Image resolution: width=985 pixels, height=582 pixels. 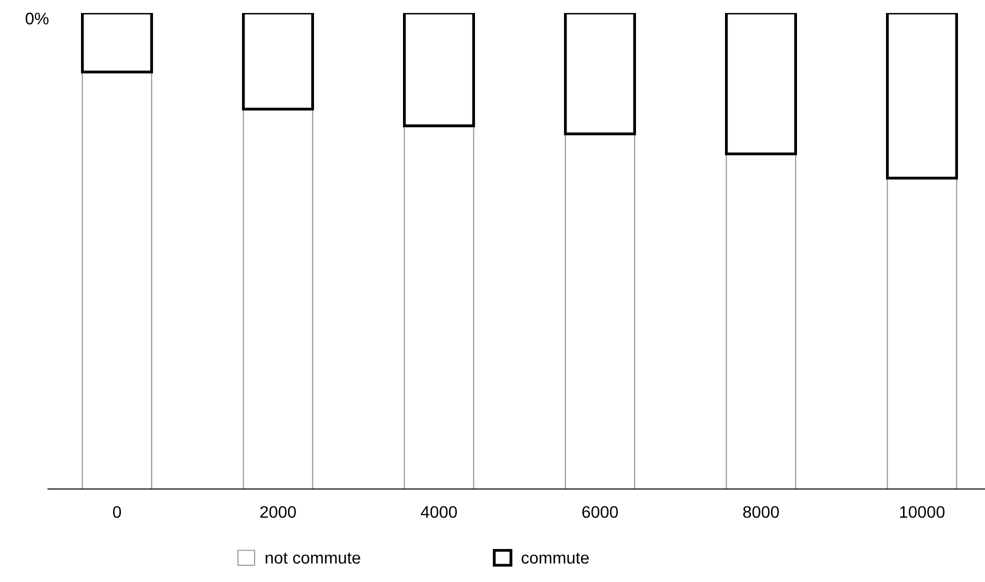 What do you see at coordinates (37, 18) in the screenshot?
I see `annotation: 0%` at bounding box center [37, 18].